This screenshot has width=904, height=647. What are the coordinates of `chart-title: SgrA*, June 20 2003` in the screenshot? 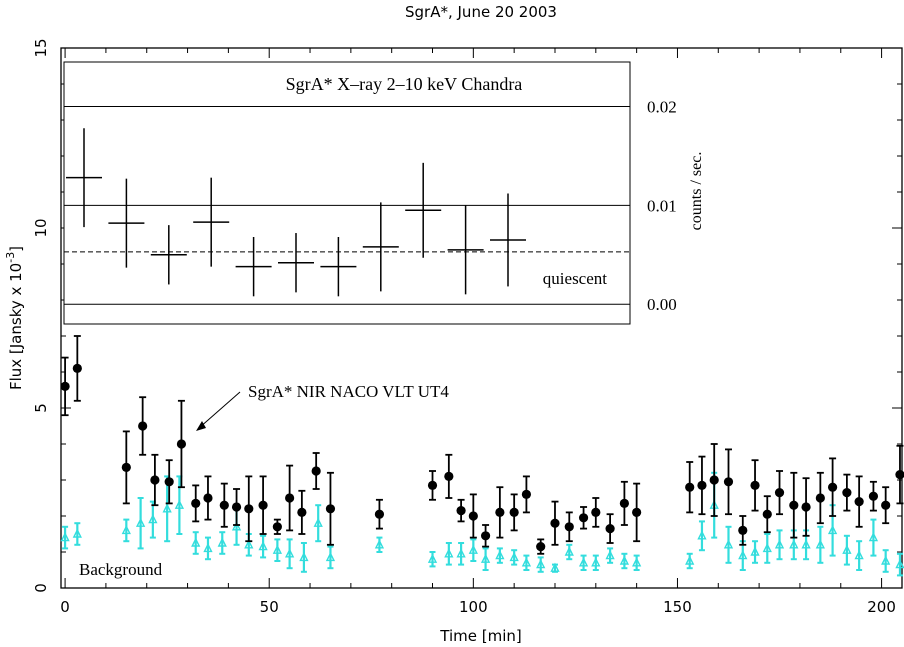 It's located at (481, 12).